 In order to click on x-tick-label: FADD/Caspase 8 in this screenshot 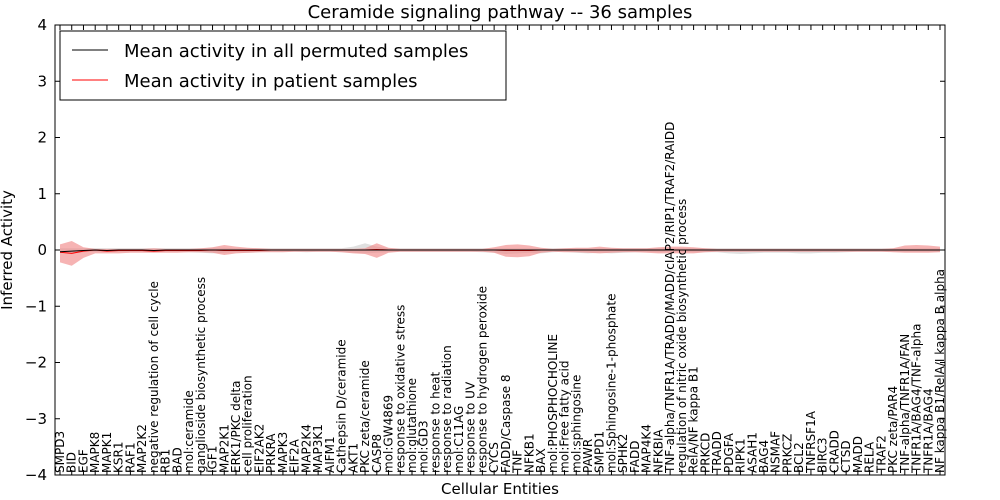, I will do `click(506, 423)`.